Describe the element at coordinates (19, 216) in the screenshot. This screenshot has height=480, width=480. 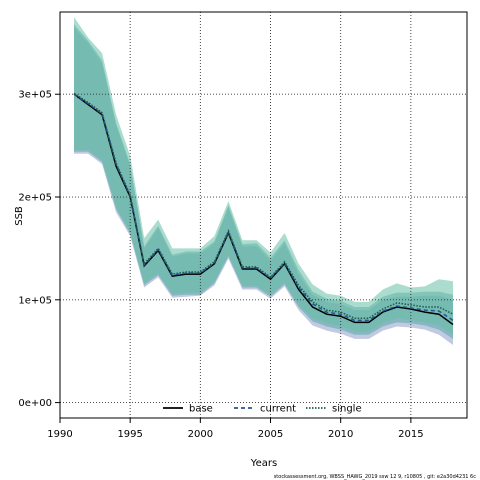
I see `y-axis-title: SSB` at that location.